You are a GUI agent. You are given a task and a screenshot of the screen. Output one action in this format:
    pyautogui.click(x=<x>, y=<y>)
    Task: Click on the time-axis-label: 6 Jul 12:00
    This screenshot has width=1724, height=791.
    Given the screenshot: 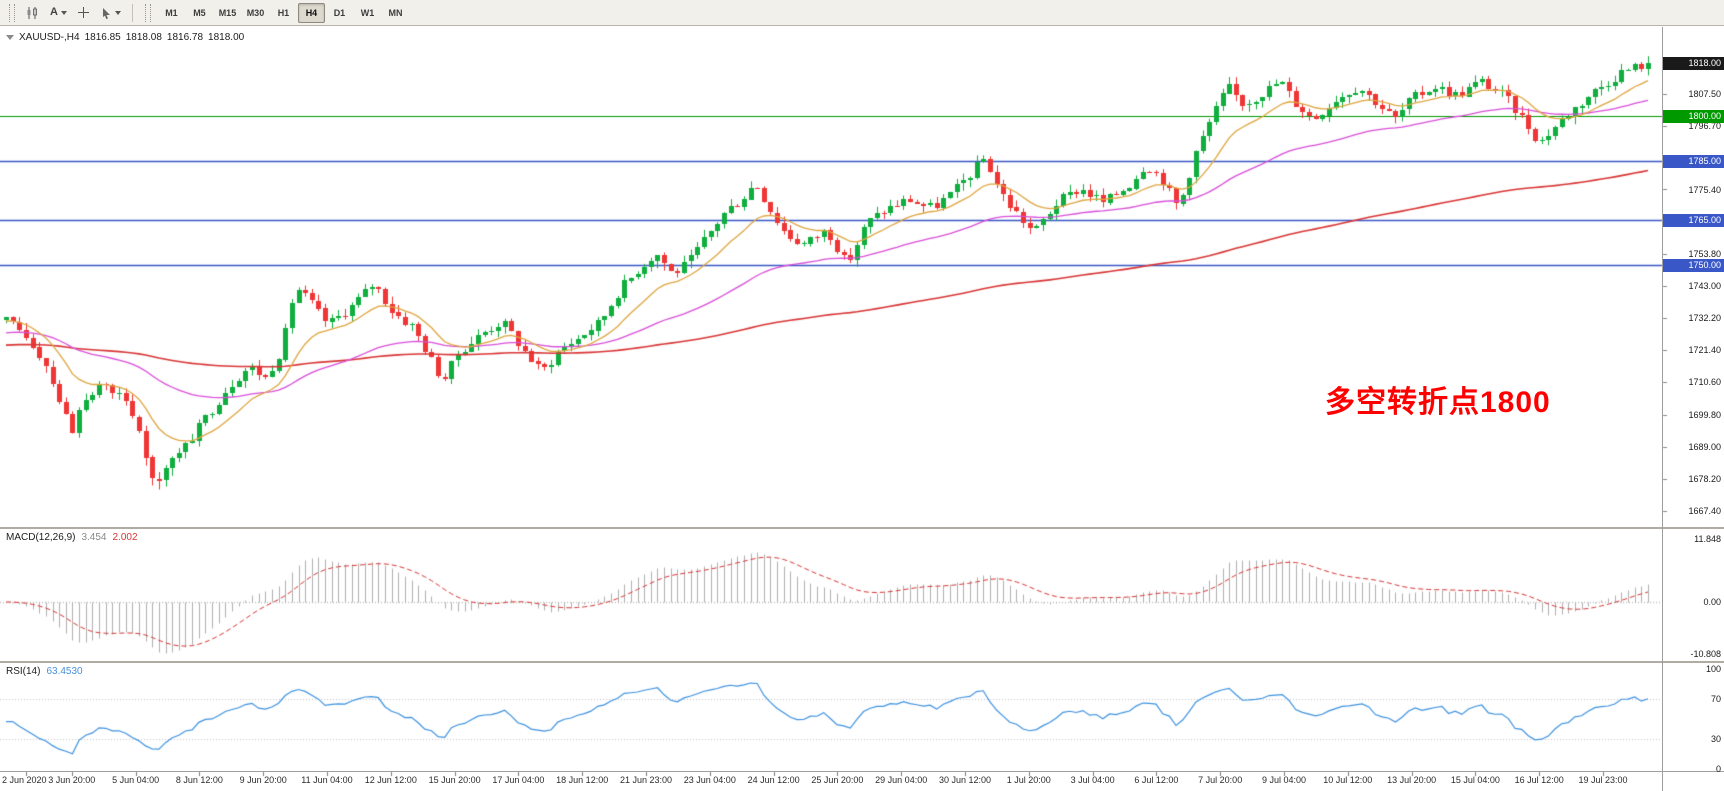 What is the action you would take?
    pyautogui.click(x=1156, y=780)
    